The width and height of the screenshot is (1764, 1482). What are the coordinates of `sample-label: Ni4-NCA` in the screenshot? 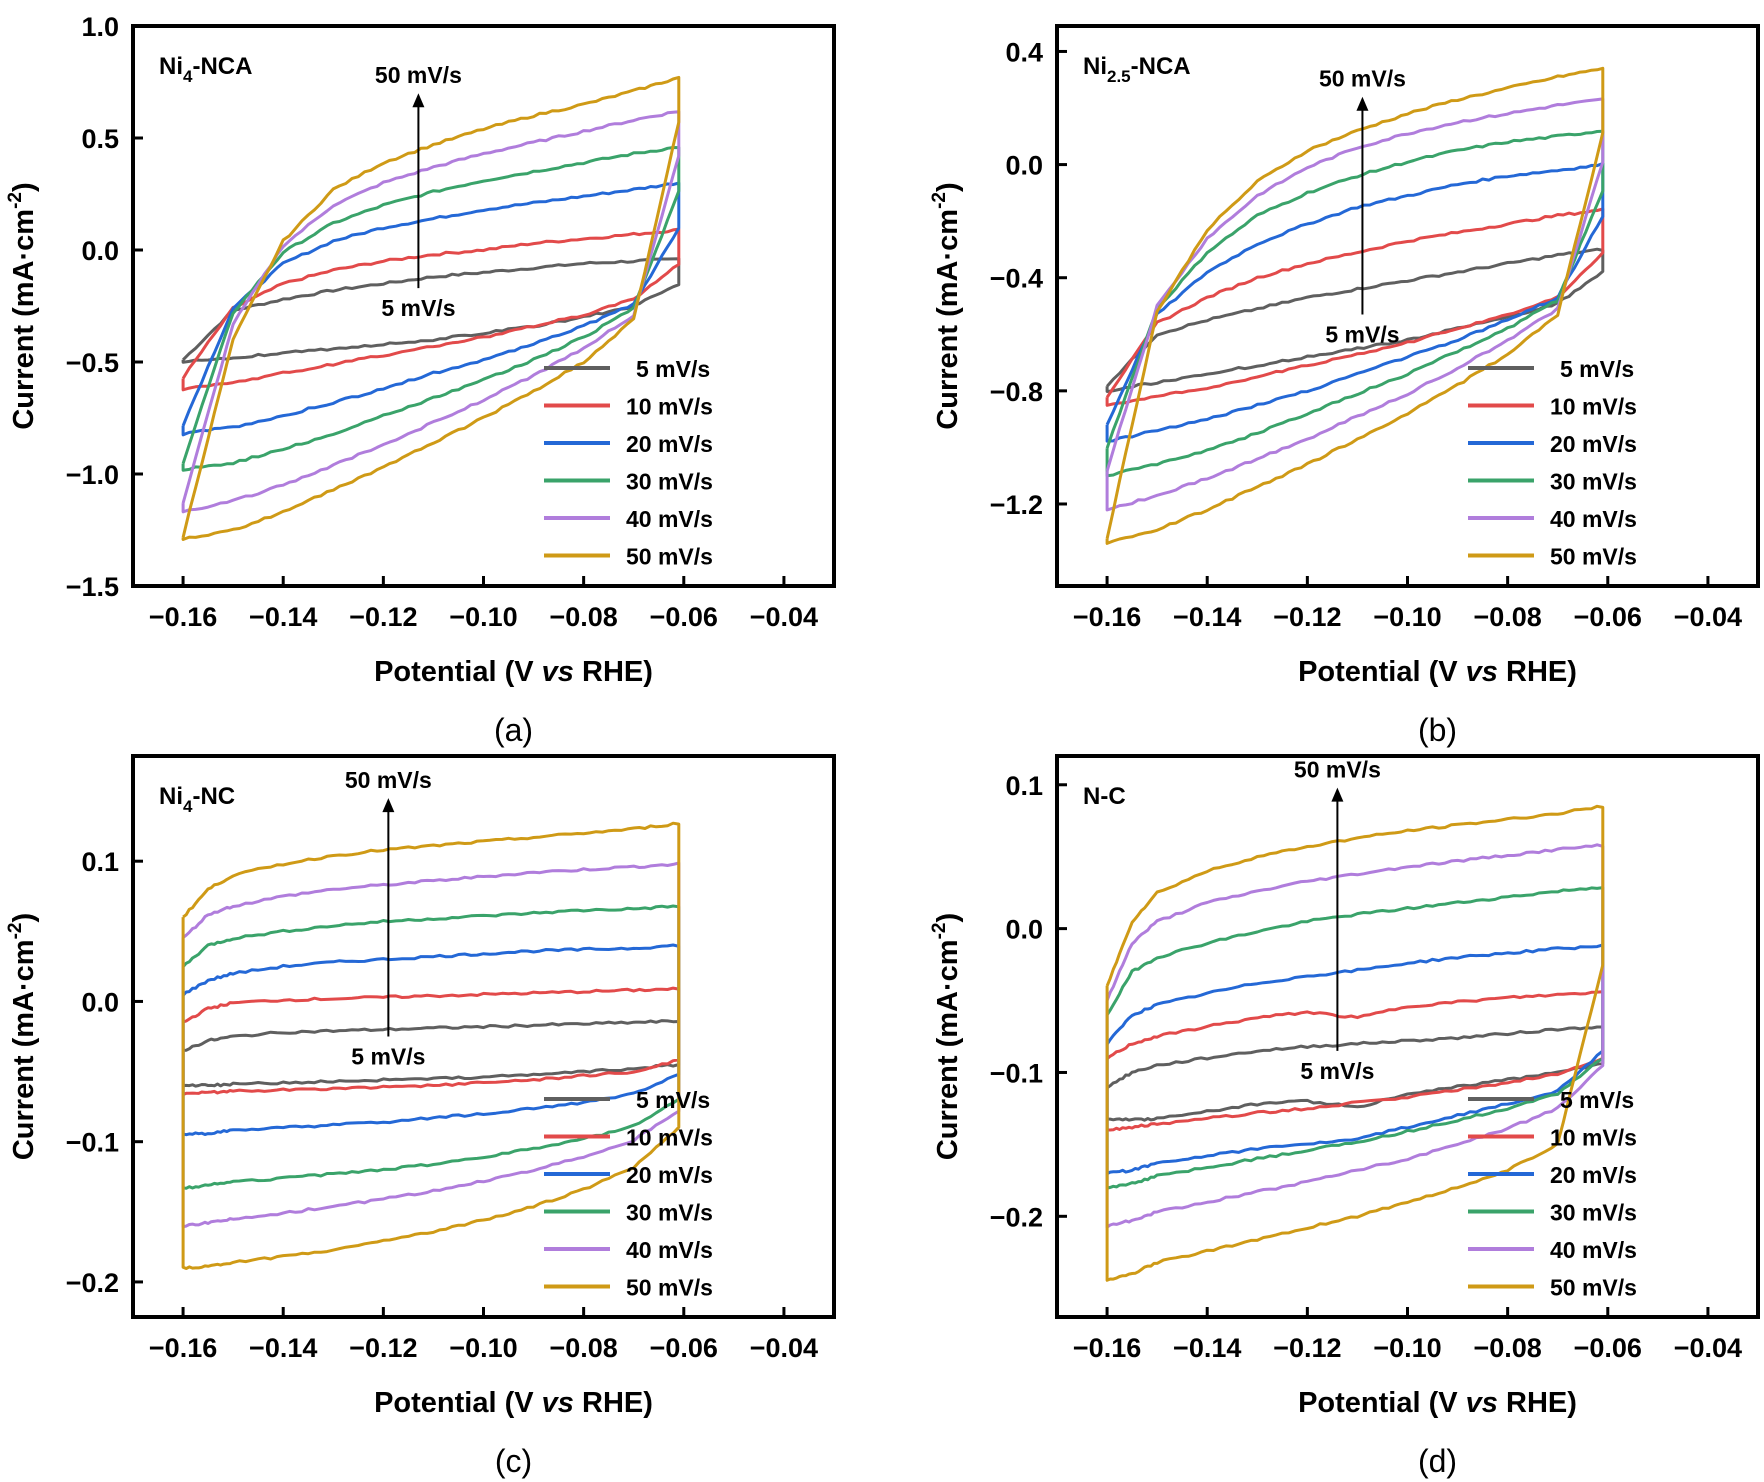 It's located at (205, 69).